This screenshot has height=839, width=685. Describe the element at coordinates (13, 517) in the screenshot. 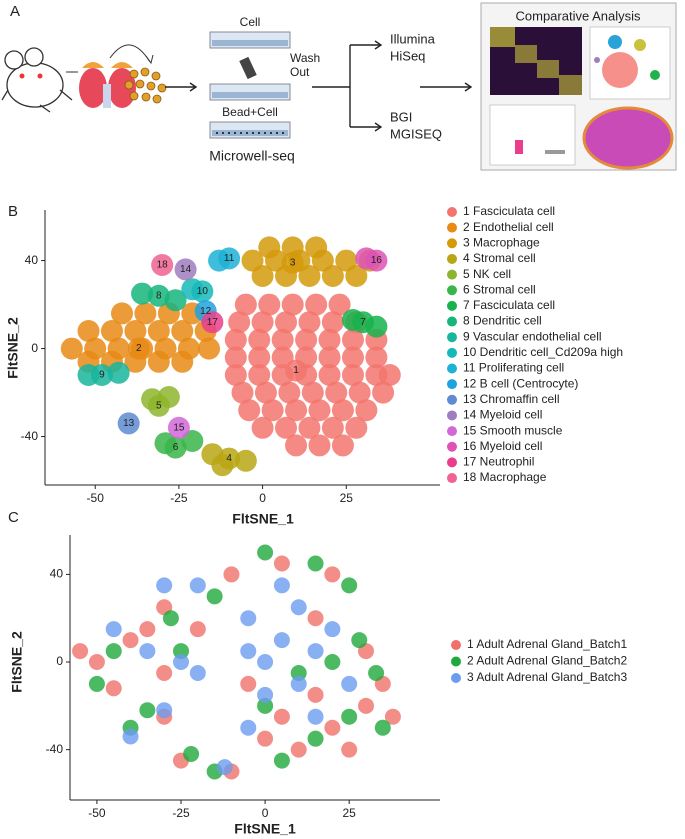

I see `panel-label: C` at that location.